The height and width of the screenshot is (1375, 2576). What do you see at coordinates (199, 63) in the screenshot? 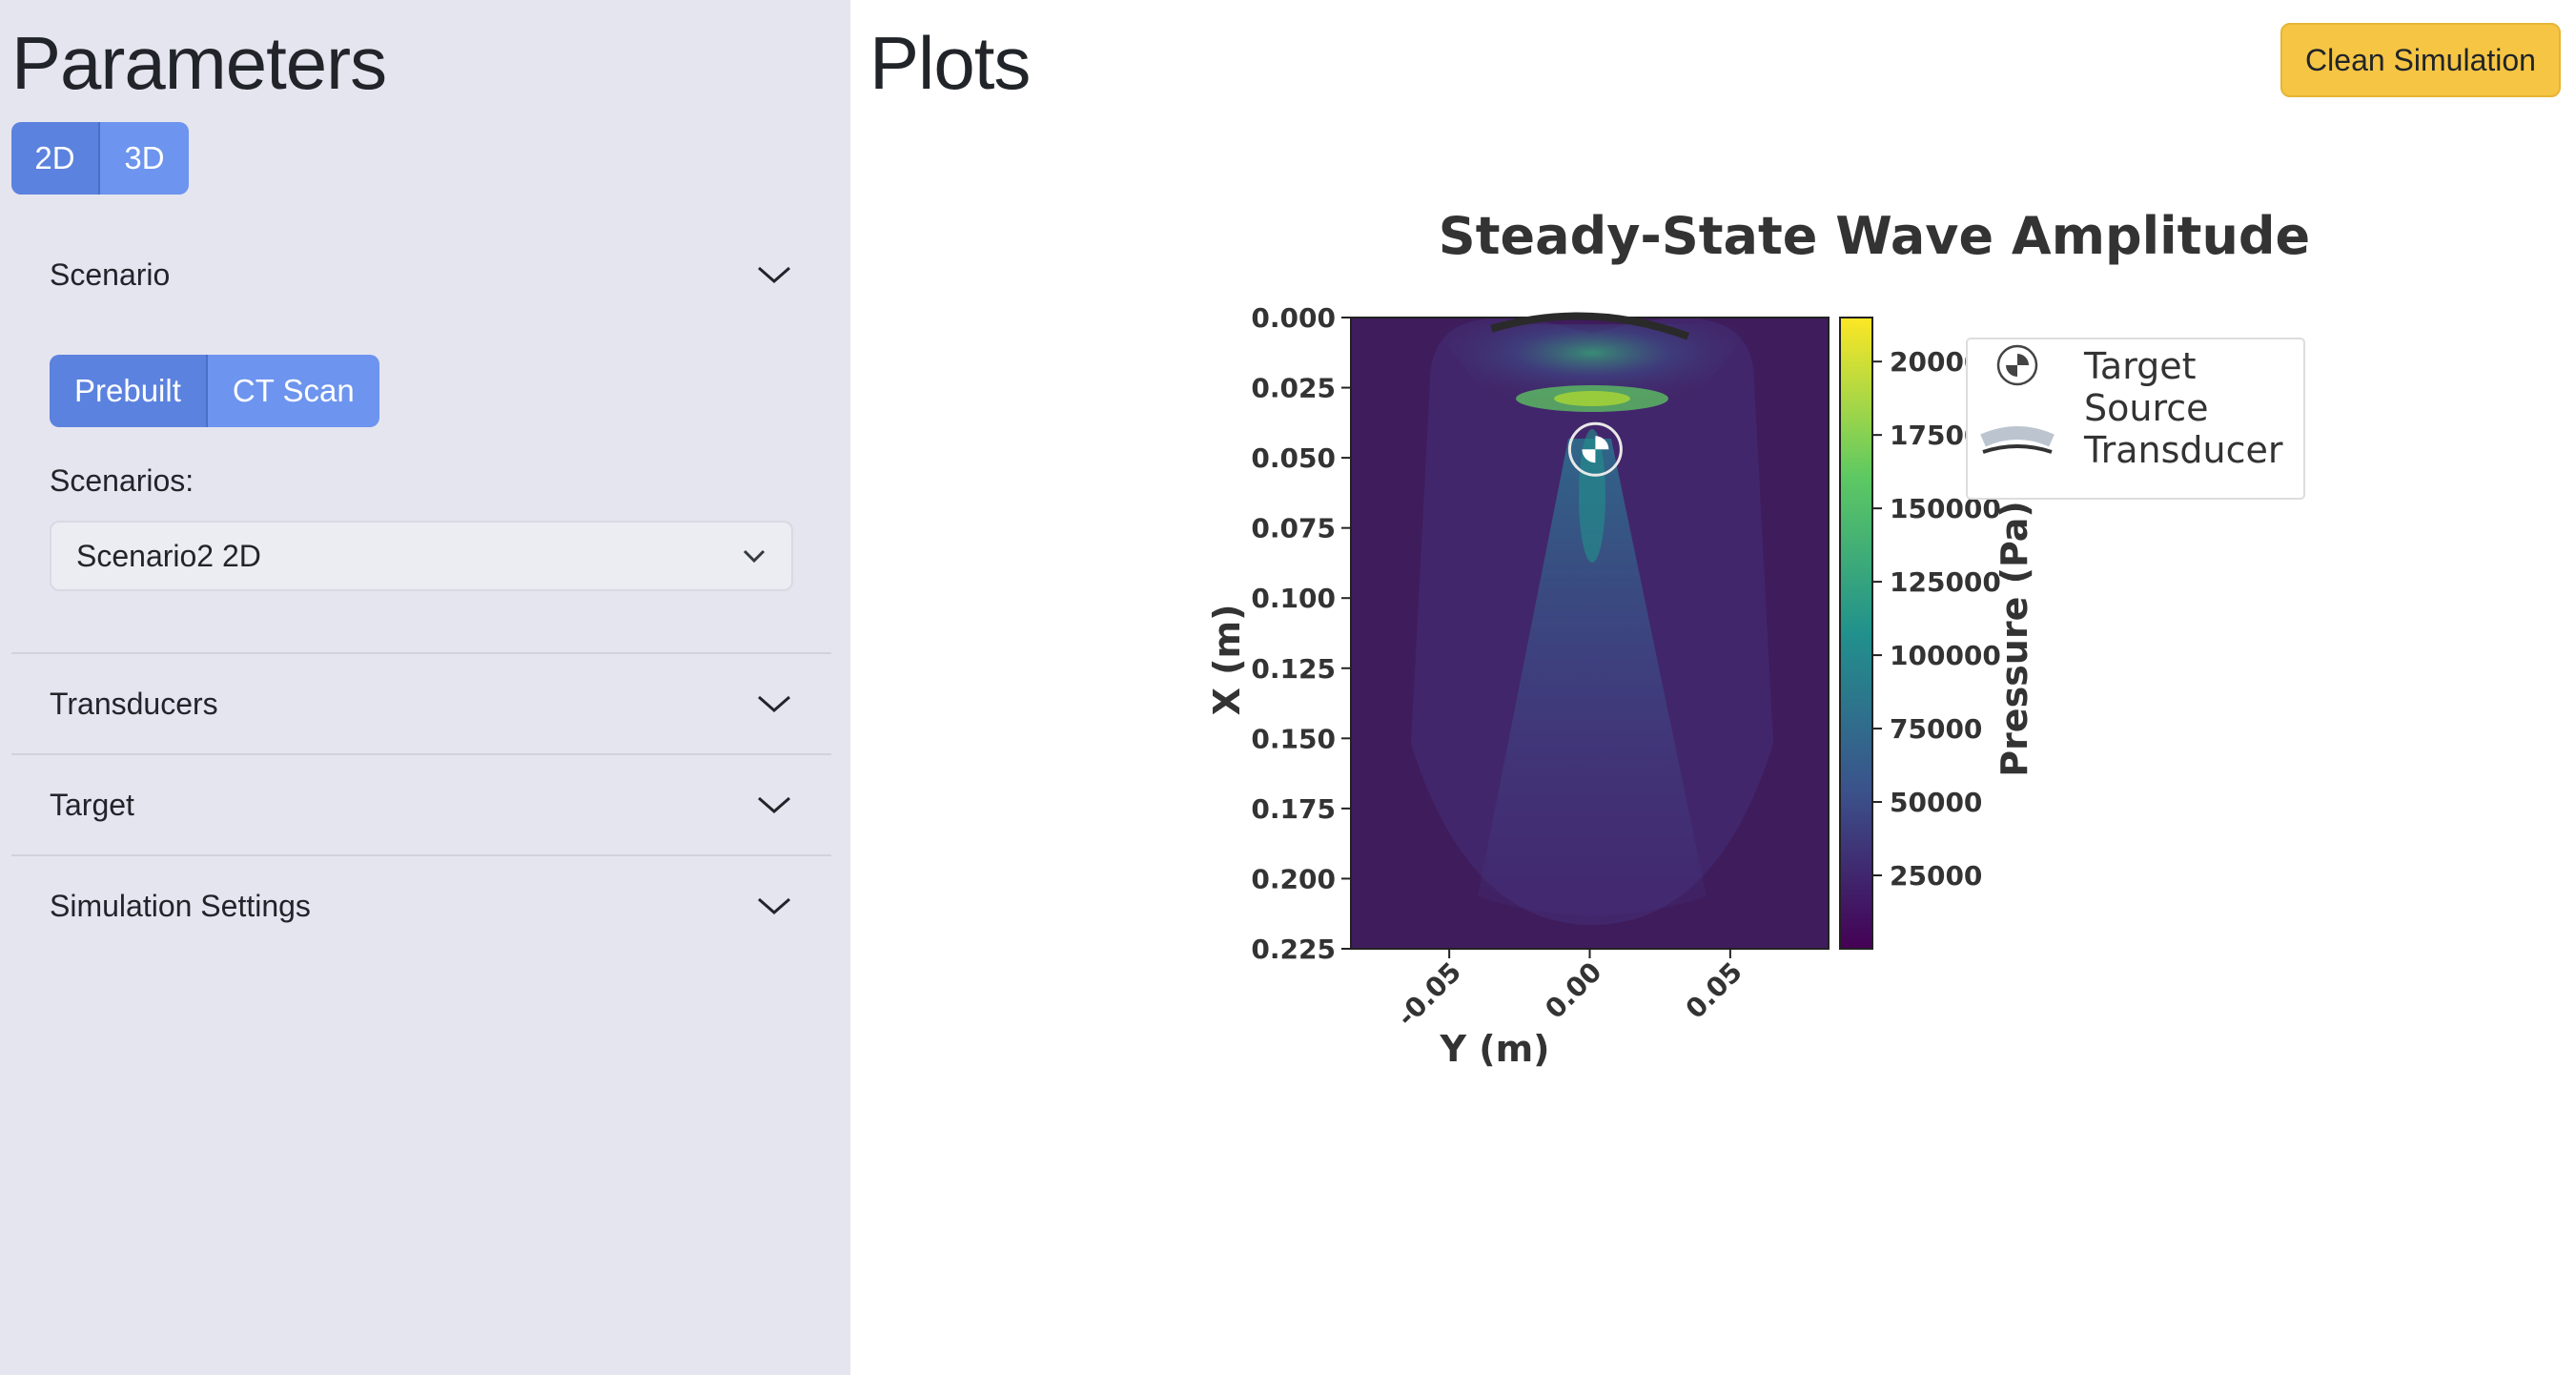
I see `sidebar-title: Parameters` at bounding box center [199, 63].